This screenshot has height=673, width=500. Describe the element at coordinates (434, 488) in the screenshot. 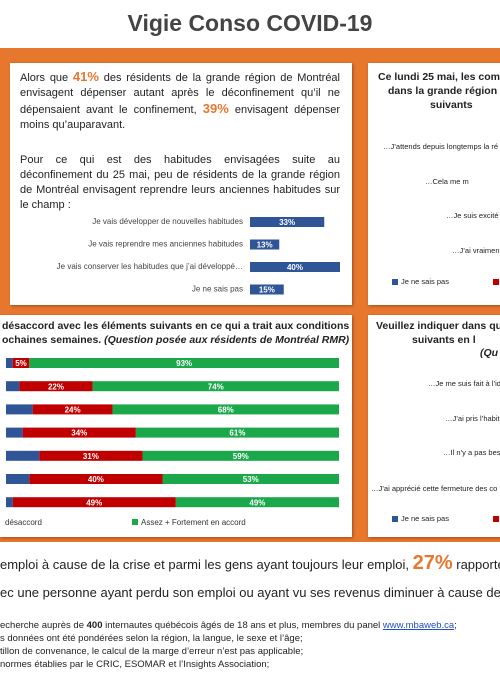

I see `item-label: …J’ai apprécié cette fermeture des co` at that location.